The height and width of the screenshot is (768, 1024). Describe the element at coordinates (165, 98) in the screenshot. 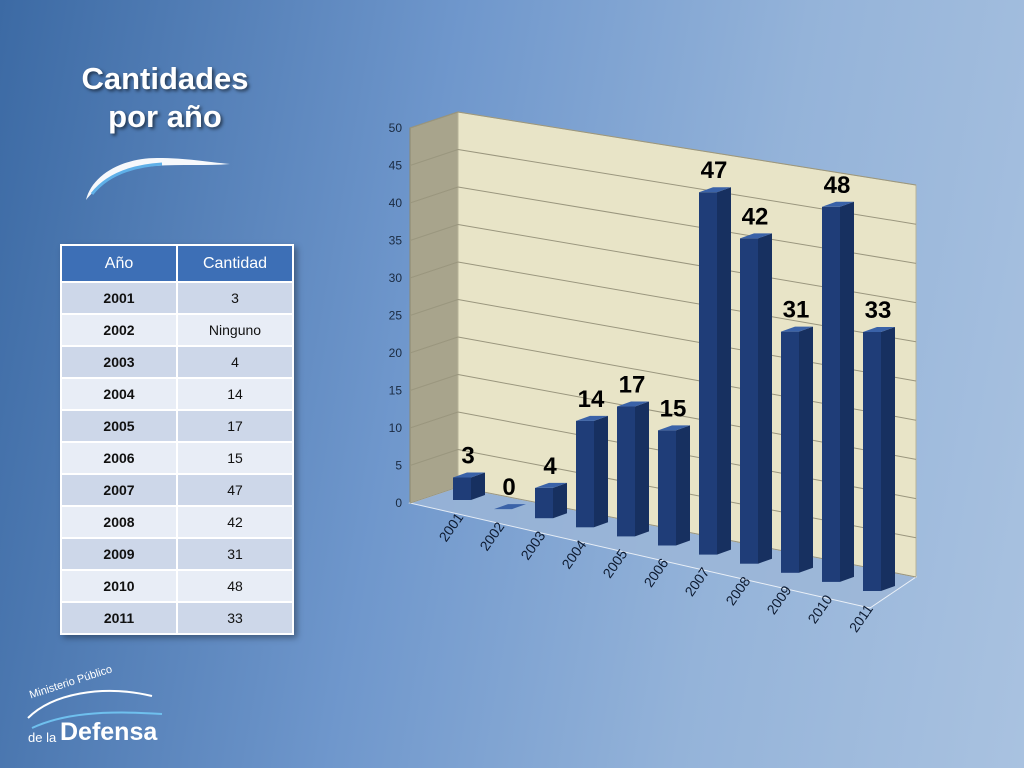

I see `slide-title: Cantidades por año` at that location.